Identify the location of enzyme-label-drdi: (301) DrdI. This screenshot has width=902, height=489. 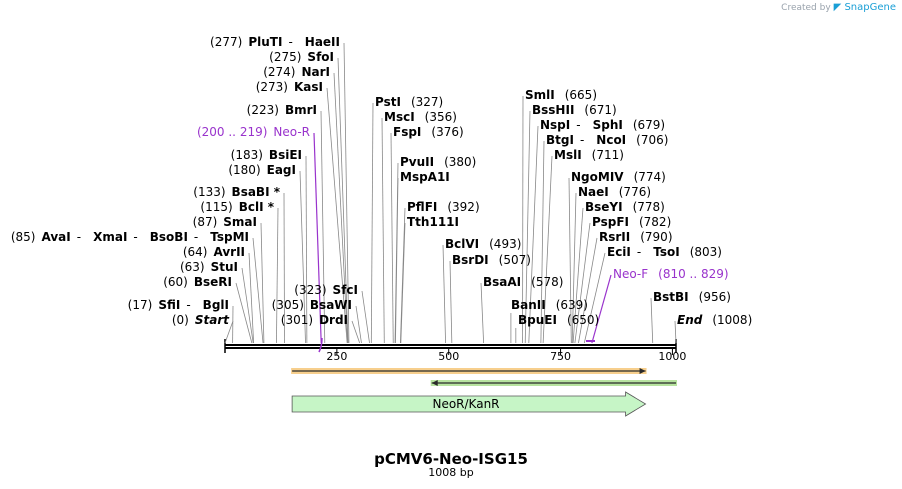
(314, 320).